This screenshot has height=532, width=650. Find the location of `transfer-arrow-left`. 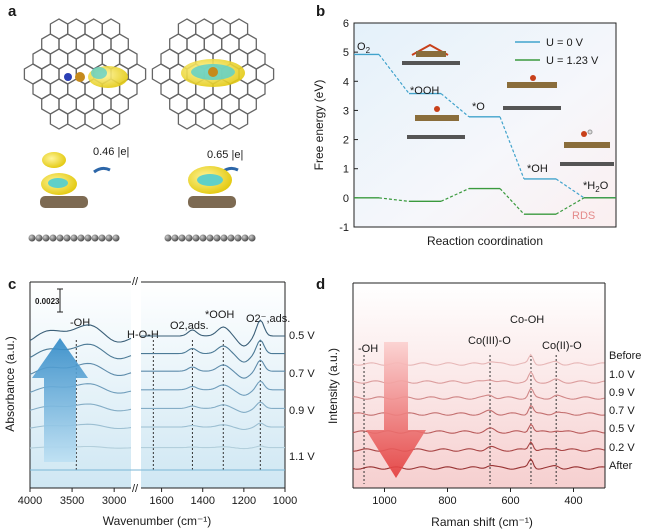

transfer-arrow-left is located at coordinates (102, 170).